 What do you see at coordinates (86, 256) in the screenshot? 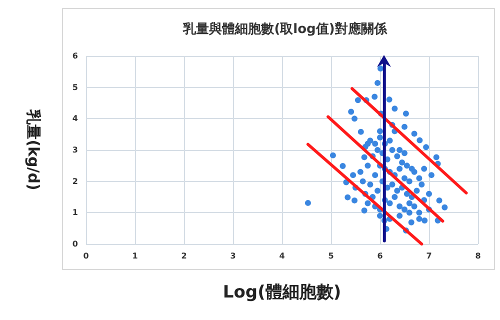
I see `x-tick-label: 0` at bounding box center [86, 256].